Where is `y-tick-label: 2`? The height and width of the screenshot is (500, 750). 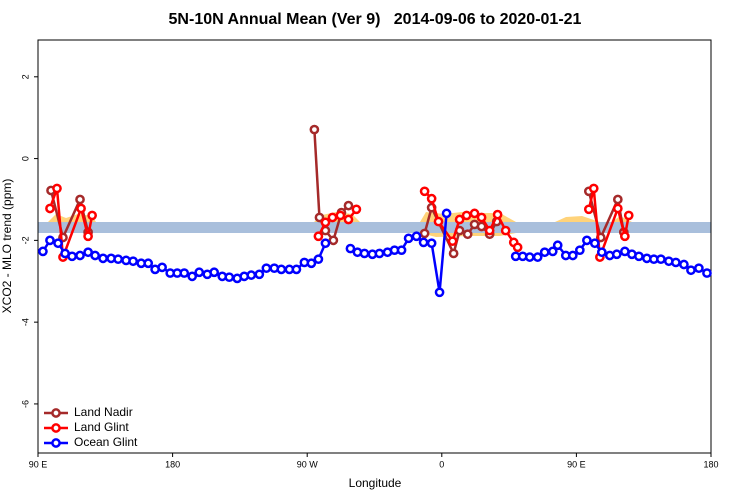
y-tick-label: 2 is located at coordinates (25, 76).